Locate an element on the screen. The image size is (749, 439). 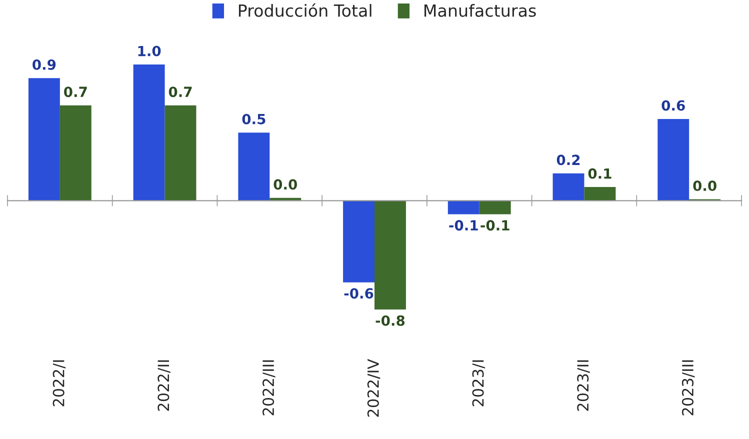
x-tick-label: 2022/III is located at coordinates (269, 388).